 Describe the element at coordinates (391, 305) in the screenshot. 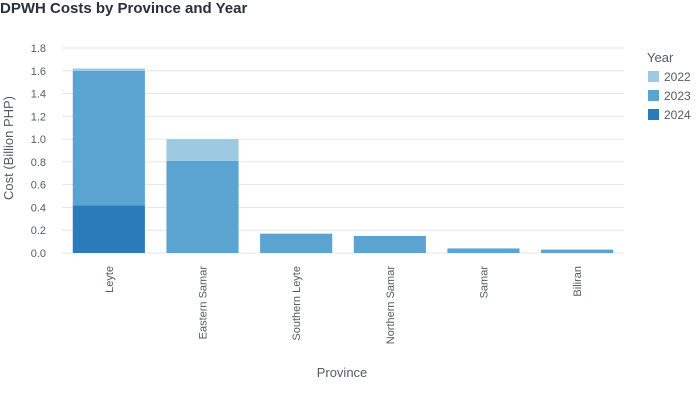

I see `x-tick-label: Northern Samar` at that location.